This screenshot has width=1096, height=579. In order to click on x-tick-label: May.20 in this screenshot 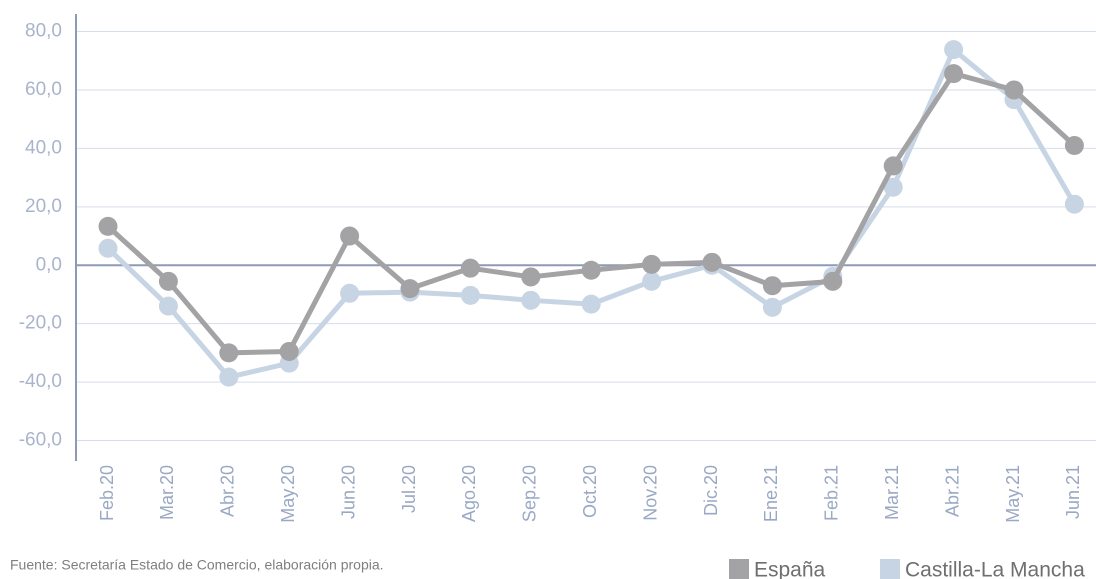, I will do `click(288, 494)`.